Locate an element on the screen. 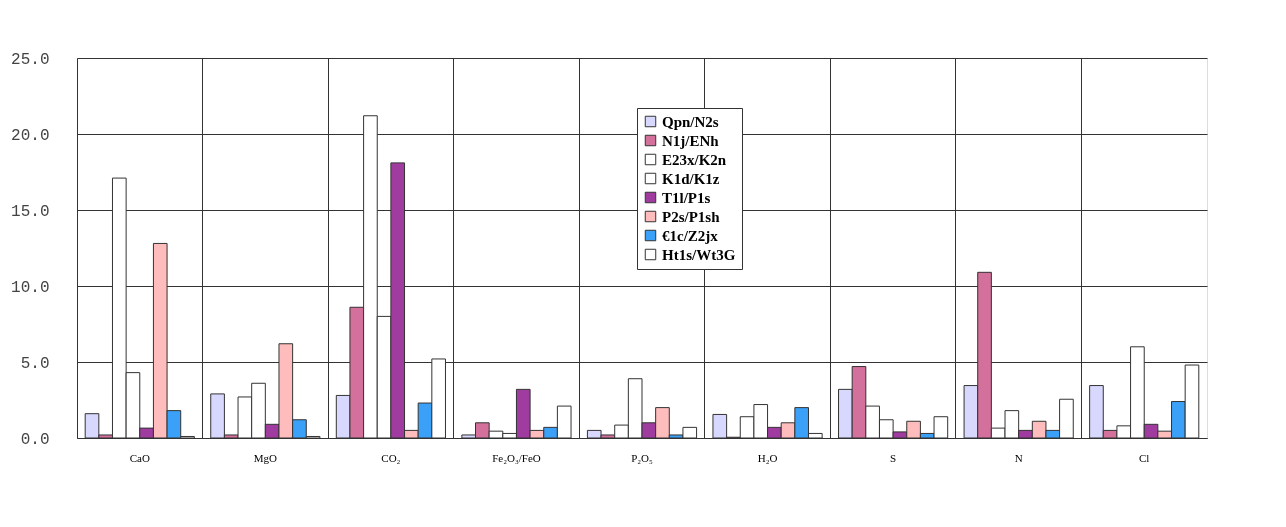  legend-label: Ht1s/Wt3G is located at coordinates (699, 254).